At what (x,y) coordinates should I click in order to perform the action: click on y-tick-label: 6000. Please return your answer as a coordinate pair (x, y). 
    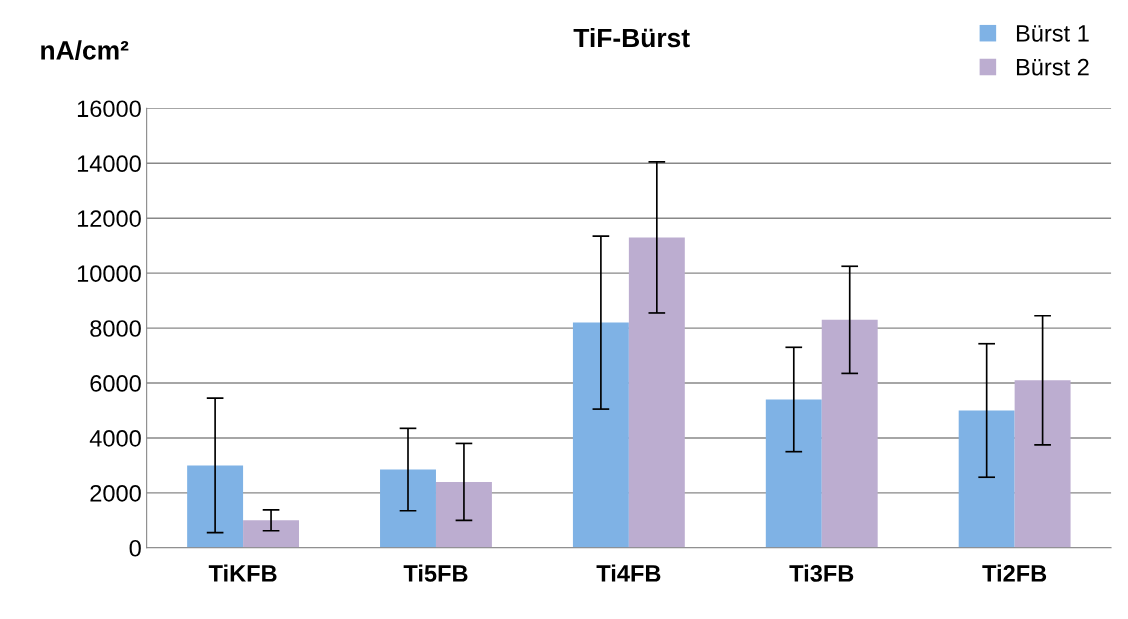
    Looking at the image, I should click on (115, 383).